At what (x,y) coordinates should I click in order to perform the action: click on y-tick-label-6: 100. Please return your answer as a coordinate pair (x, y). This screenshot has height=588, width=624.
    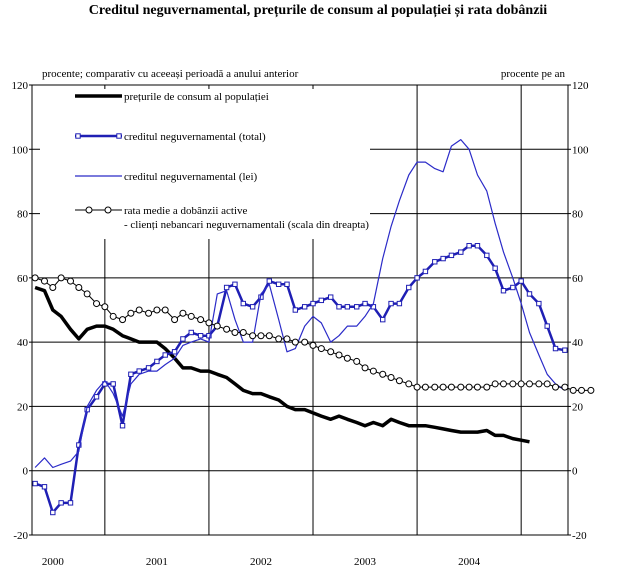
    Looking at the image, I should click on (20, 150).